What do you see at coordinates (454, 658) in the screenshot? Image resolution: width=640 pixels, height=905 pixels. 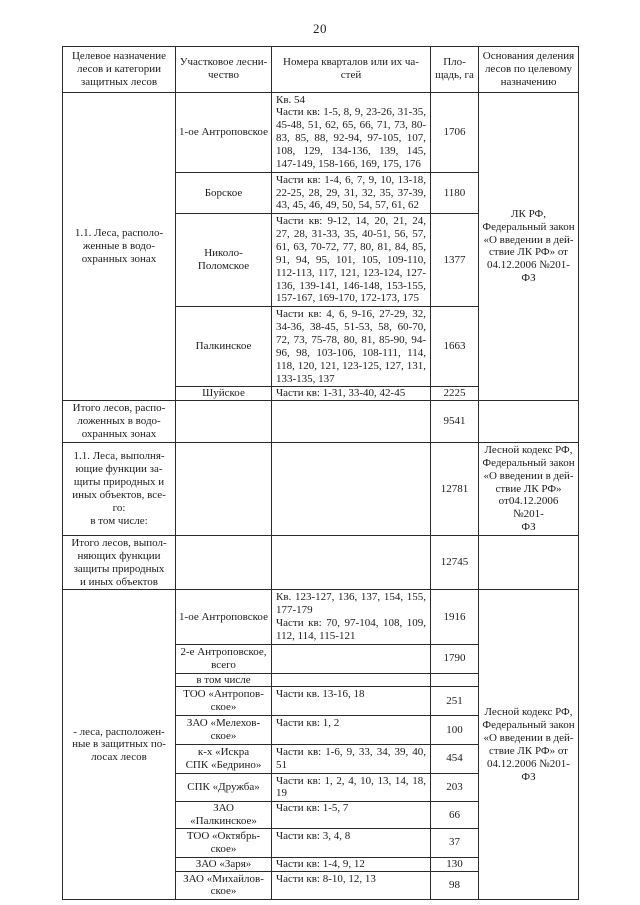 I see `cell-area: 1790` at bounding box center [454, 658].